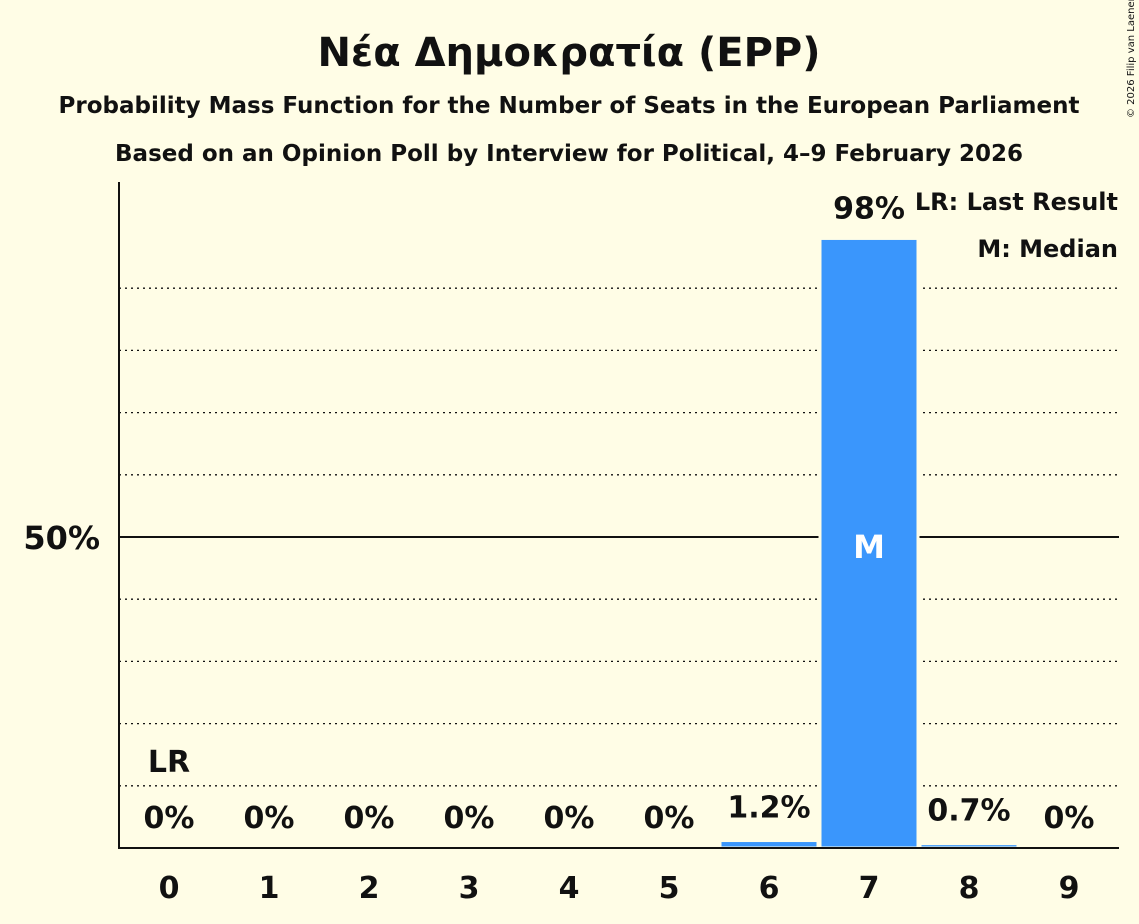 This screenshot has width=1139, height=924. What do you see at coordinates (1069, 888) in the screenshot?
I see `x-tick-label: 9` at bounding box center [1069, 888].